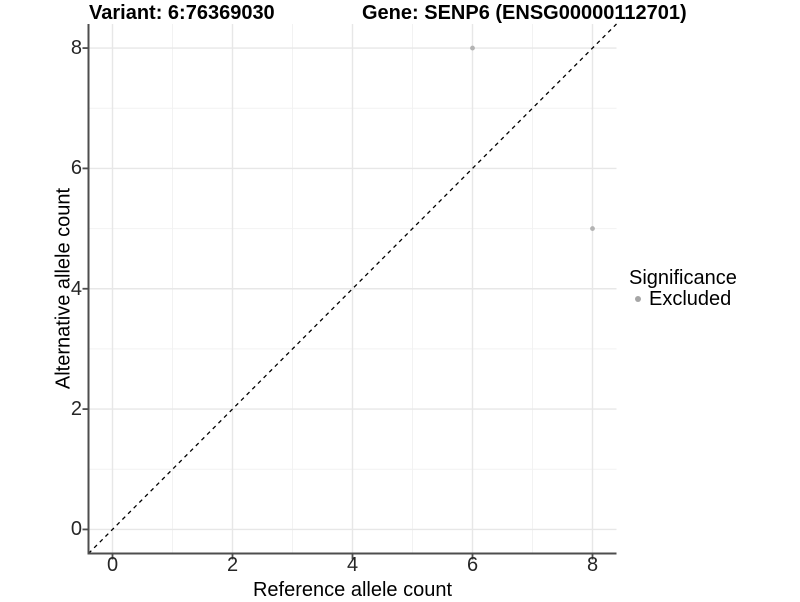 The image size is (800, 602). What do you see at coordinates (76, 288) in the screenshot?
I see `y-tick-label: 4` at bounding box center [76, 288].